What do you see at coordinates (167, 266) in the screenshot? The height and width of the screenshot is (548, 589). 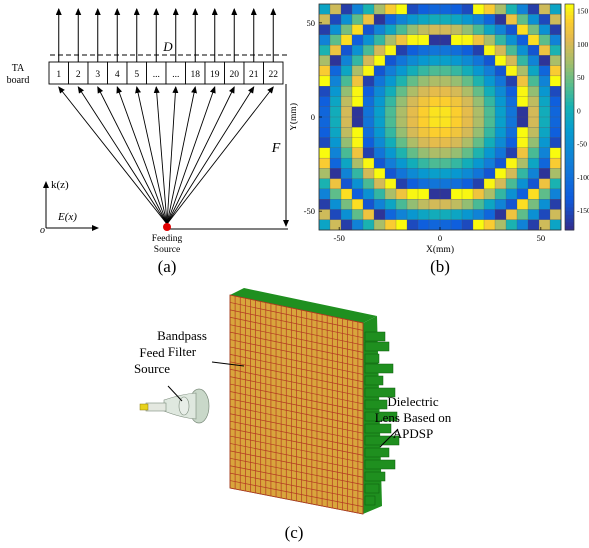 I see `caption-a: (a)` at bounding box center [167, 266].